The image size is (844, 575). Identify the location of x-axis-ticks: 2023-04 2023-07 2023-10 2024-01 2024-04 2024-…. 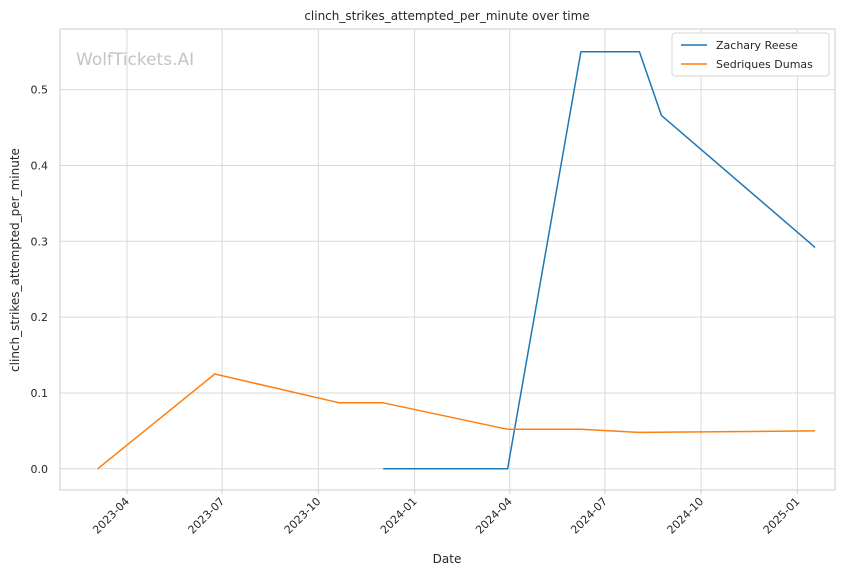
(446, 513).